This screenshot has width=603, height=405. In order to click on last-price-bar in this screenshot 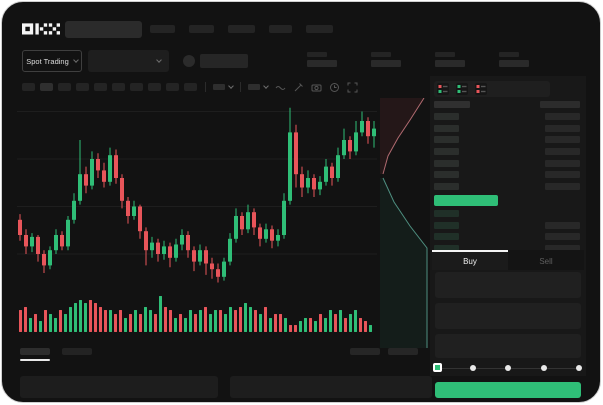, I will do `click(466, 200)`.